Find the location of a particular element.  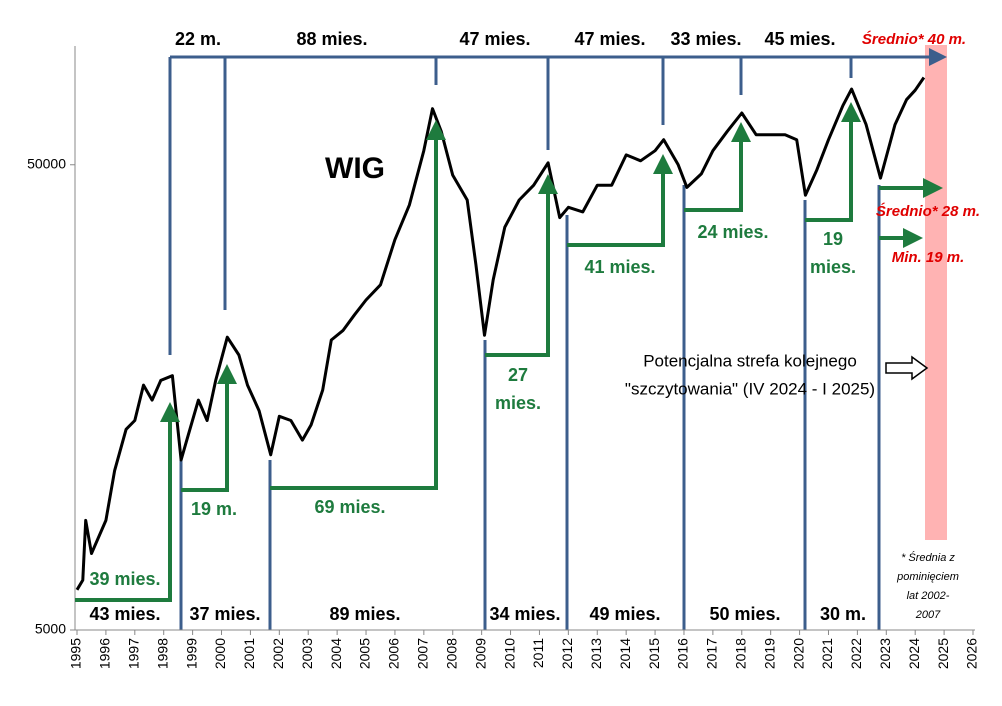

x-tick-label: 2009 is located at coordinates (480, 653).